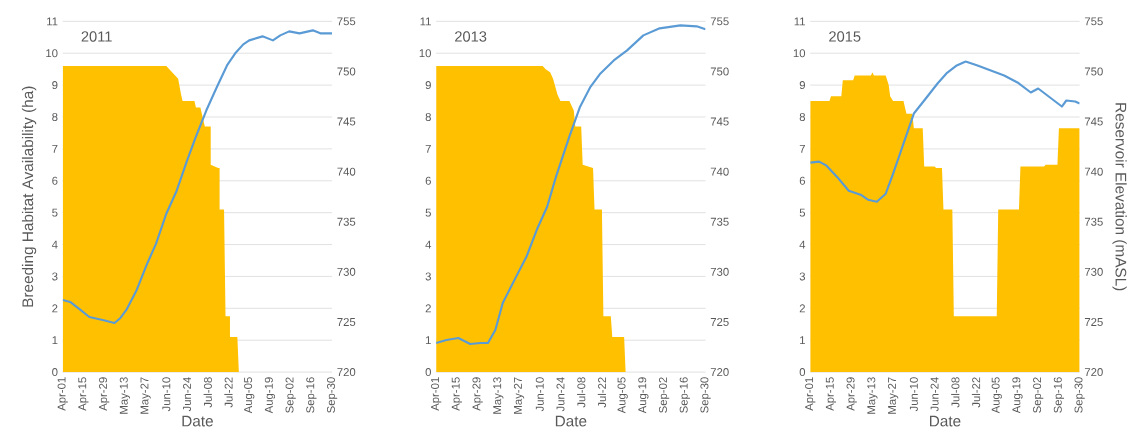 This screenshot has height=438, width=1143. Describe the element at coordinates (96, 36) in the screenshot. I see `text: 2011` at that location.